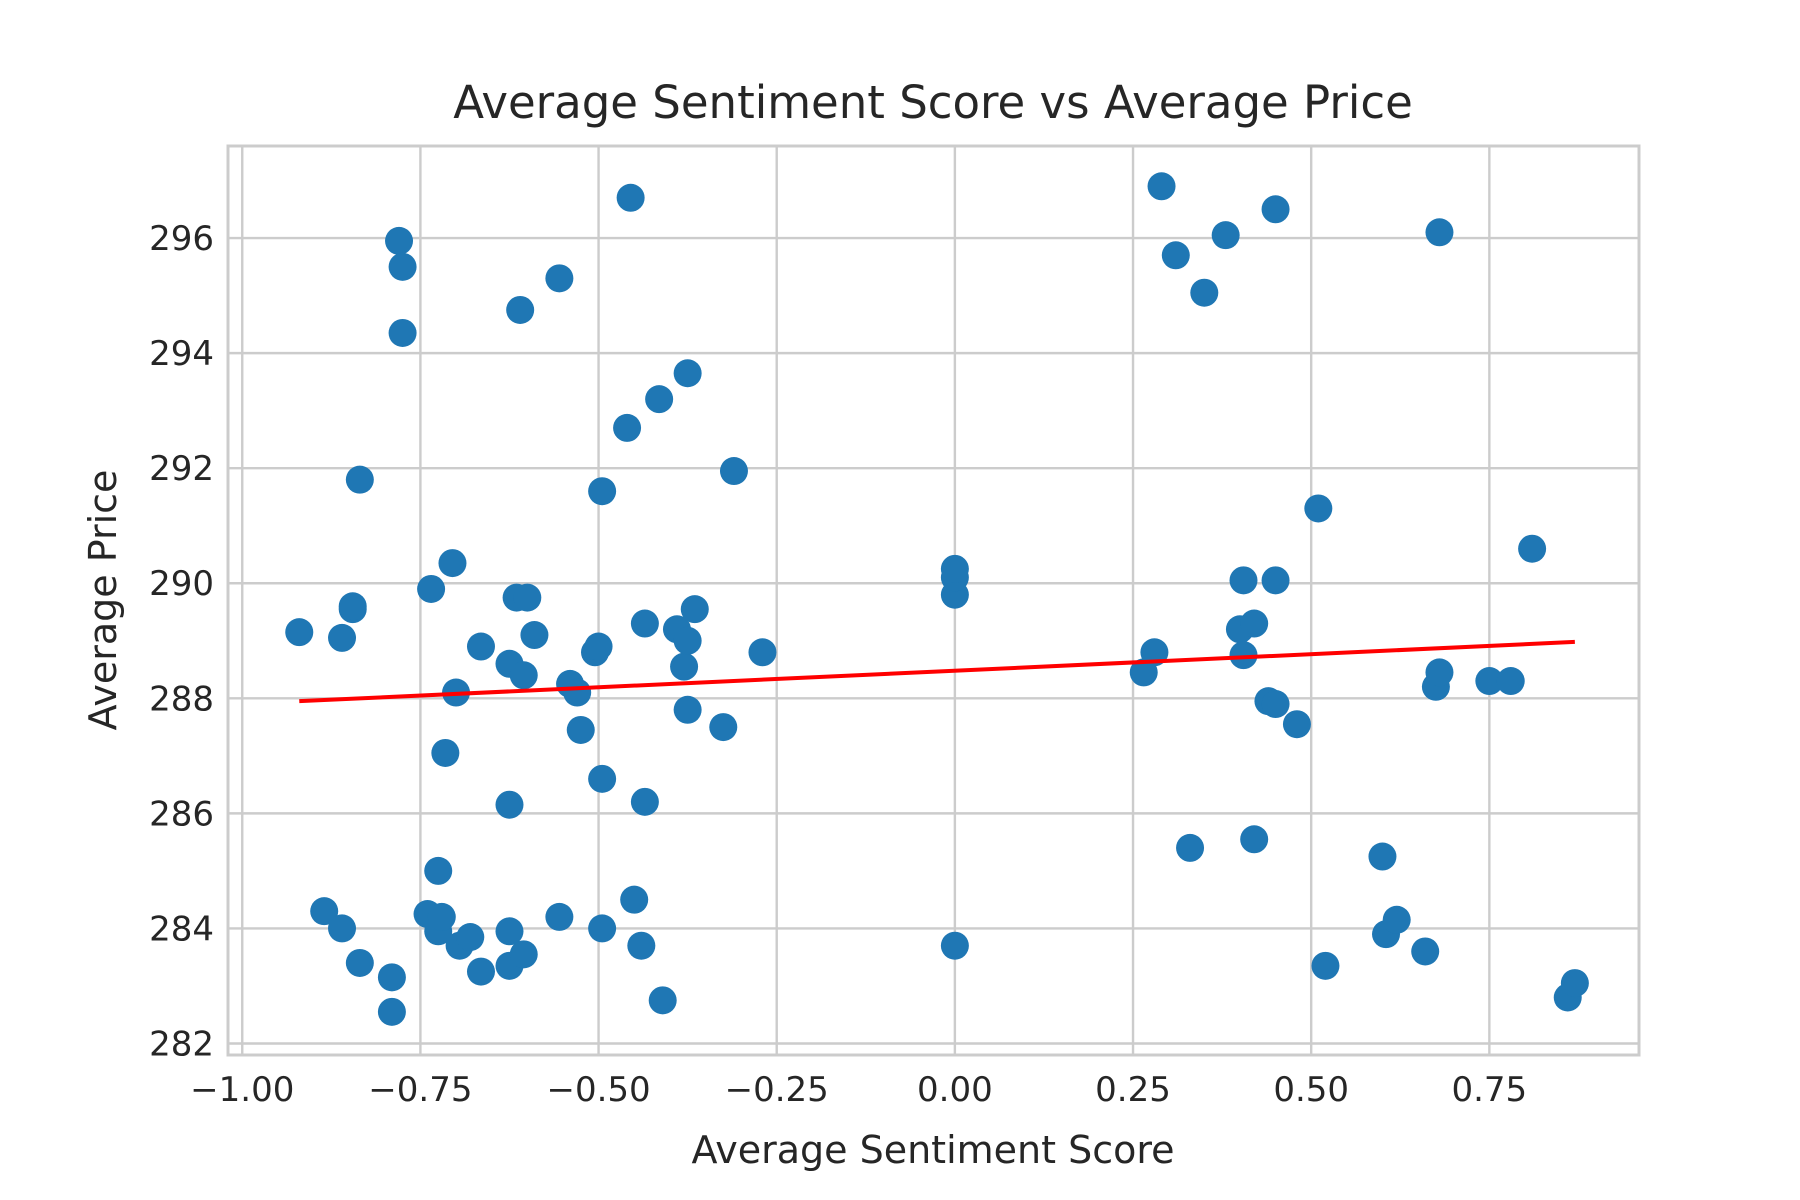 This screenshot has height=1200, width=1800. What do you see at coordinates (1133, 1090) in the screenshot?
I see `x-tick-label: 0.25` at bounding box center [1133, 1090].